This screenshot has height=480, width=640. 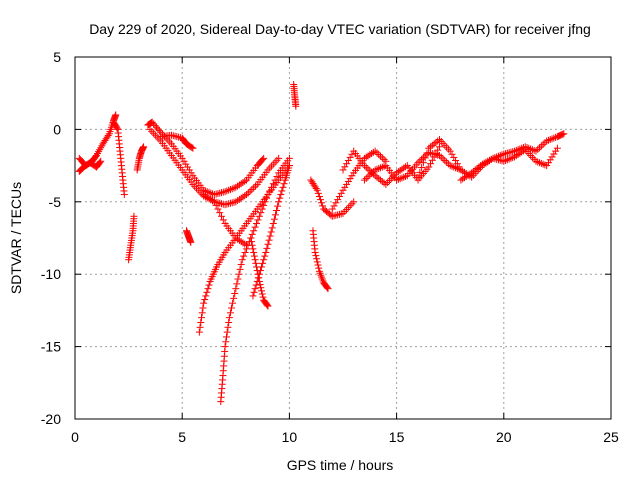 What do you see at coordinates (51, 347) in the screenshot?
I see `y-tick-label: -15` at bounding box center [51, 347].